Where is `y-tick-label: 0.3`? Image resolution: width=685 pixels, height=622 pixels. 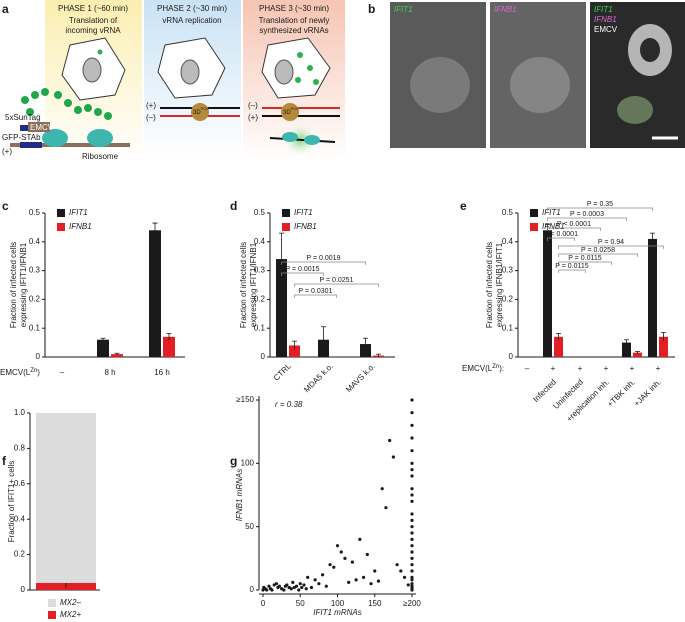
y-tick-label: 0.3 is located at coordinates (508, 270).